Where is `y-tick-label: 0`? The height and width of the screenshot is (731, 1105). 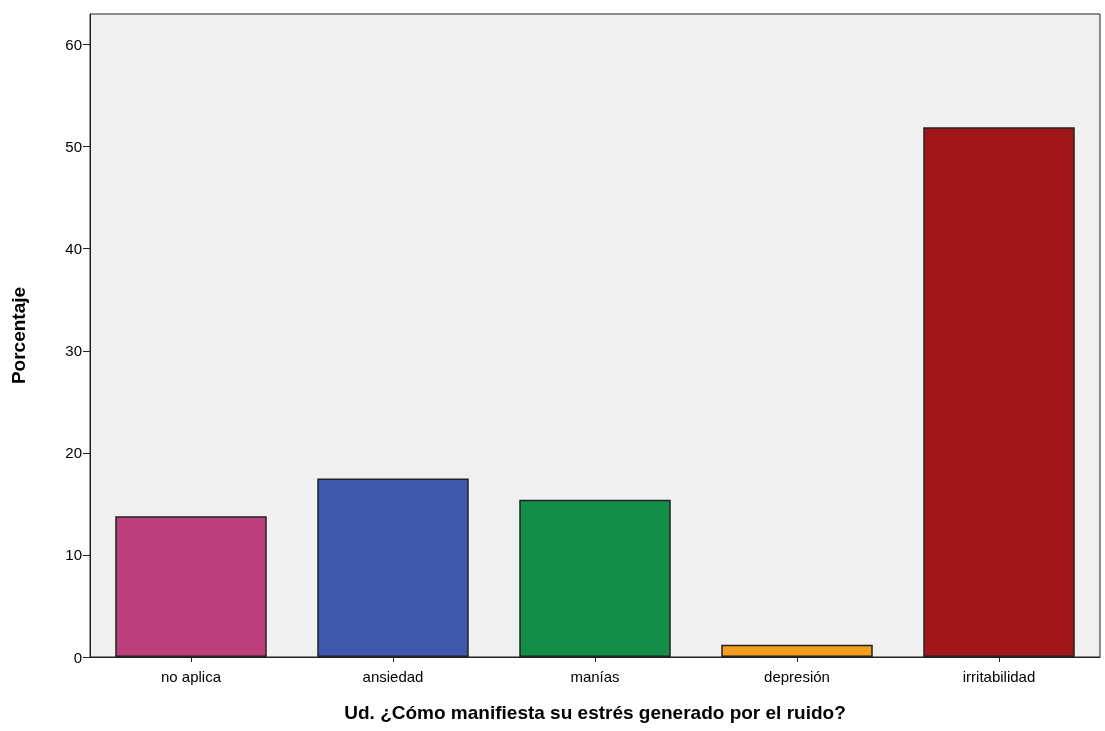
y-tick-label: 0 is located at coordinates (77, 657).